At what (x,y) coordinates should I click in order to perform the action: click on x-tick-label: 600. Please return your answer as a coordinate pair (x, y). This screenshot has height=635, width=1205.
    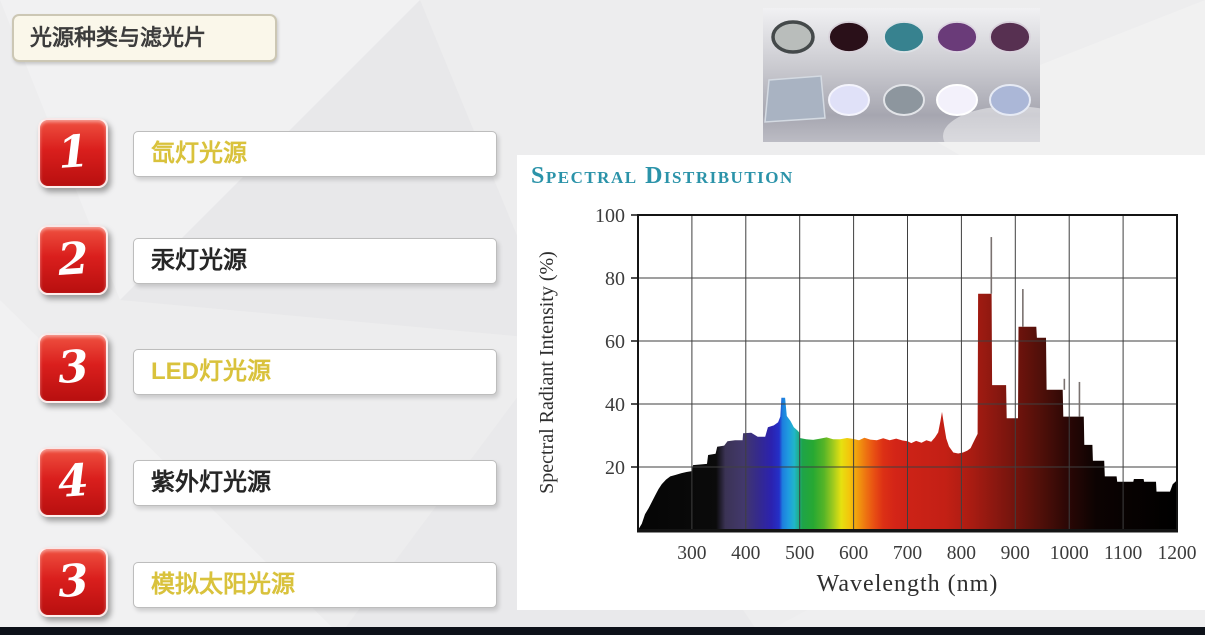
    Looking at the image, I should click on (853, 553).